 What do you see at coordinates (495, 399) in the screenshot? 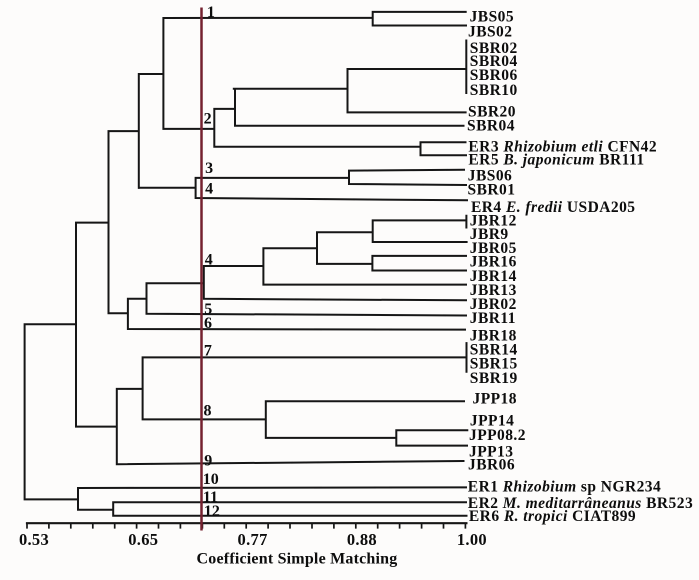
I see `svg-text: JPP18` at bounding box center [495, 399].